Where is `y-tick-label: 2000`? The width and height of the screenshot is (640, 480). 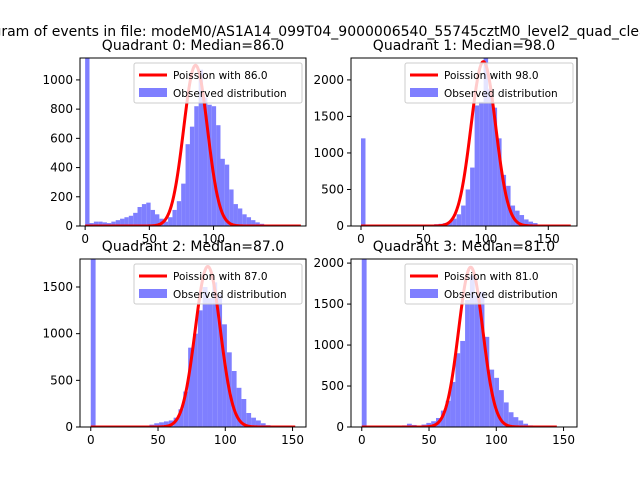 y-tick-label: 2000 is located at coordinates (328, 80).